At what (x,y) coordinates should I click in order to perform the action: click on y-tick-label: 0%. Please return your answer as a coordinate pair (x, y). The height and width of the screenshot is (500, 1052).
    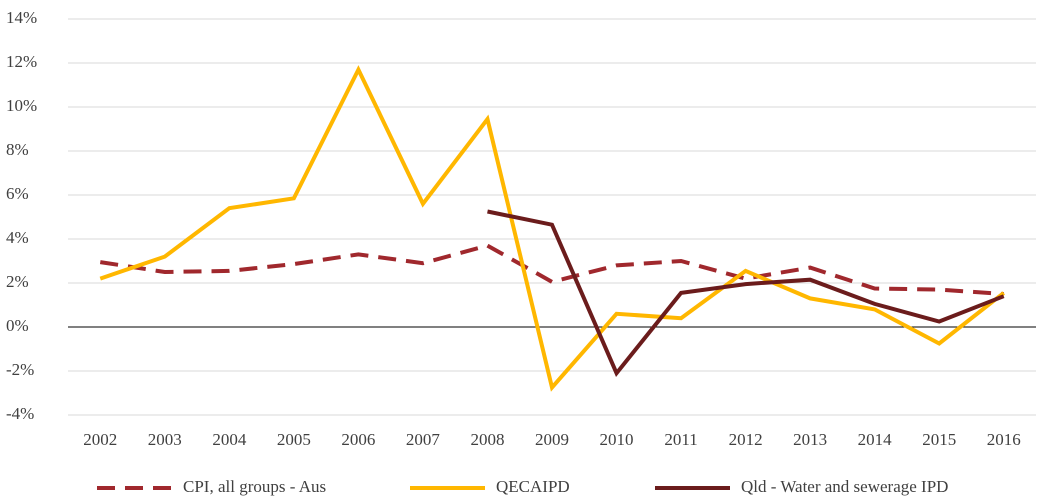
    Looking at the image, I should click on (17, 325).